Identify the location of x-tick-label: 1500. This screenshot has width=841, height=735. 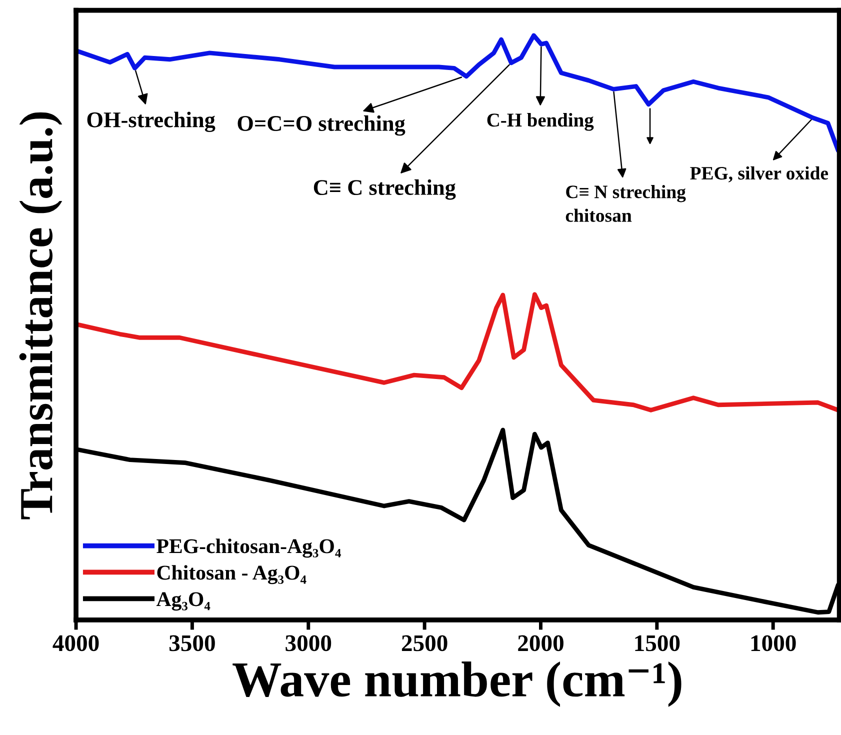
(657, 643).